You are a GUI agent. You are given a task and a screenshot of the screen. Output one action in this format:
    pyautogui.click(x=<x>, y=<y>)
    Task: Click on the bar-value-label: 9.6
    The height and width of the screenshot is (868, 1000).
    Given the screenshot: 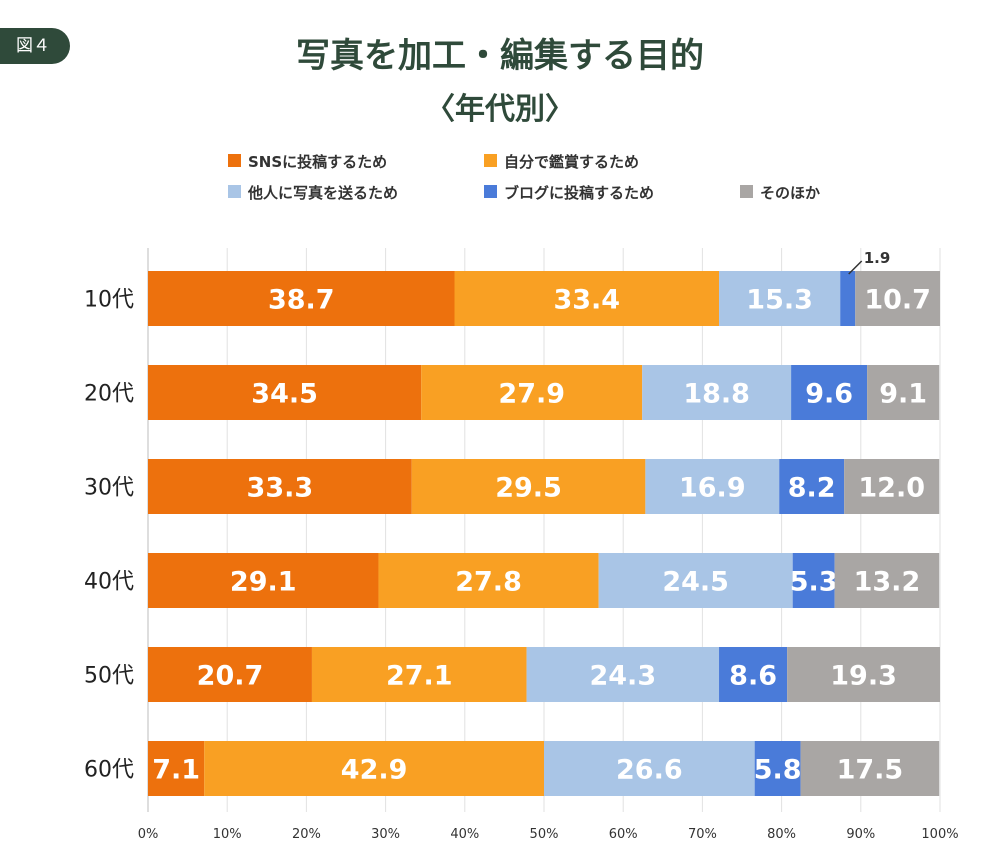 What is the action you would take?
    pyautogui.click(x=829, y=394)
    